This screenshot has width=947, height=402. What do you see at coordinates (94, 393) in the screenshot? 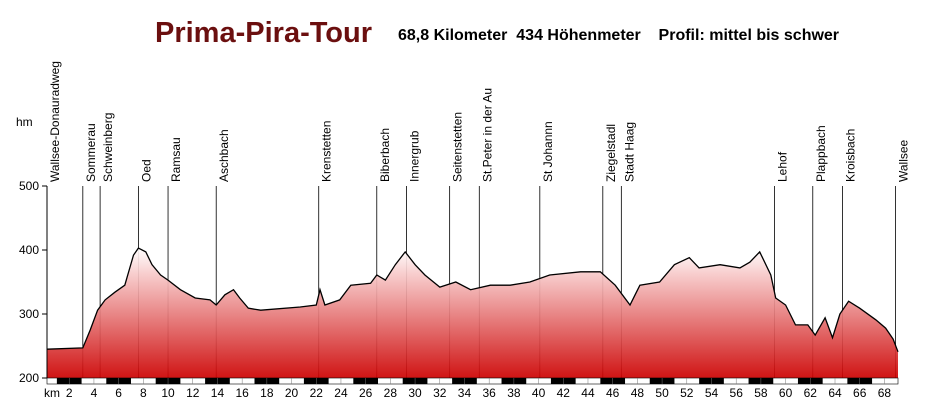
I see `x-tick-label: 4` at bounding box center [94, 393].